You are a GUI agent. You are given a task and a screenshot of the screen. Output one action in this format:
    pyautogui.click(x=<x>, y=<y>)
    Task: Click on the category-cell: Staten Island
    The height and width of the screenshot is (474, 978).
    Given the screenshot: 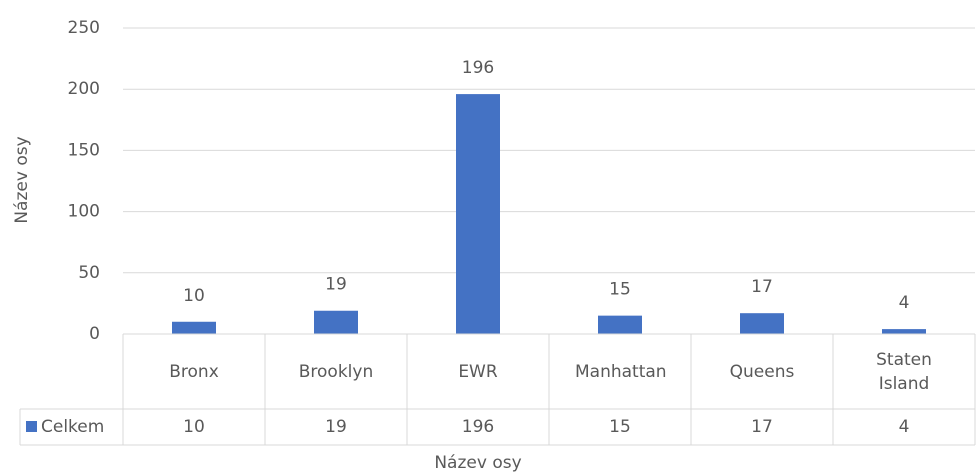 What is the action you would take?
    pyautogui.click(x=904, y=371)
    